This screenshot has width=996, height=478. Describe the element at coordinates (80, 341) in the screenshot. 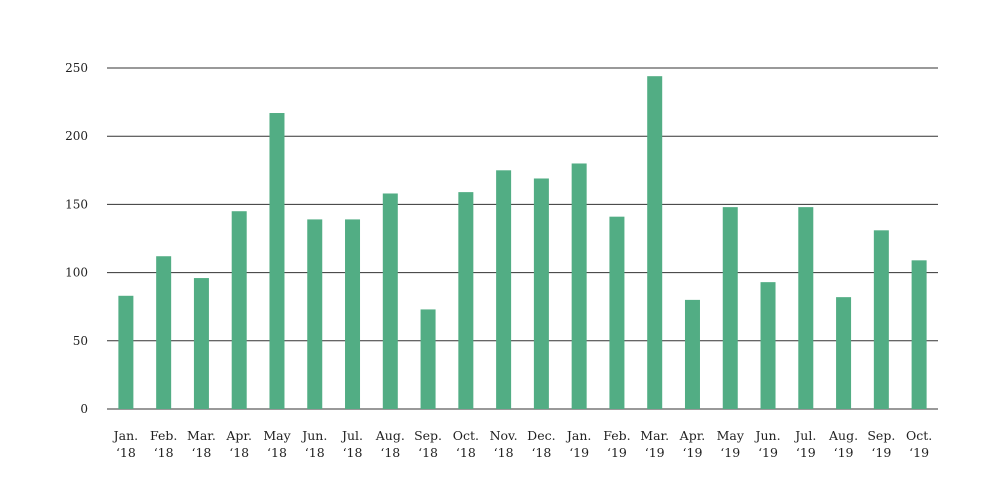

I see `y-tick-label: 50` at that location.